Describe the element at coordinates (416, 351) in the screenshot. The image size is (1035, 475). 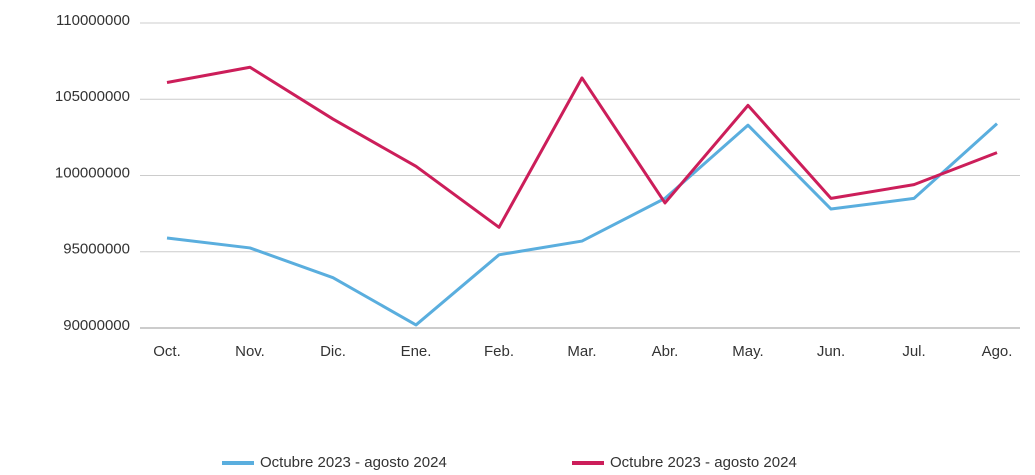
I see `x-tick-label: Ene.` at that location.